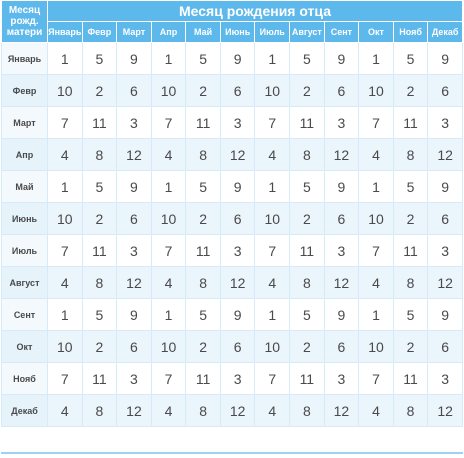  I want to click on table-row: Февр 10 2 6 10 2 6 10 2 6 10 2 6, so click(232, 90).